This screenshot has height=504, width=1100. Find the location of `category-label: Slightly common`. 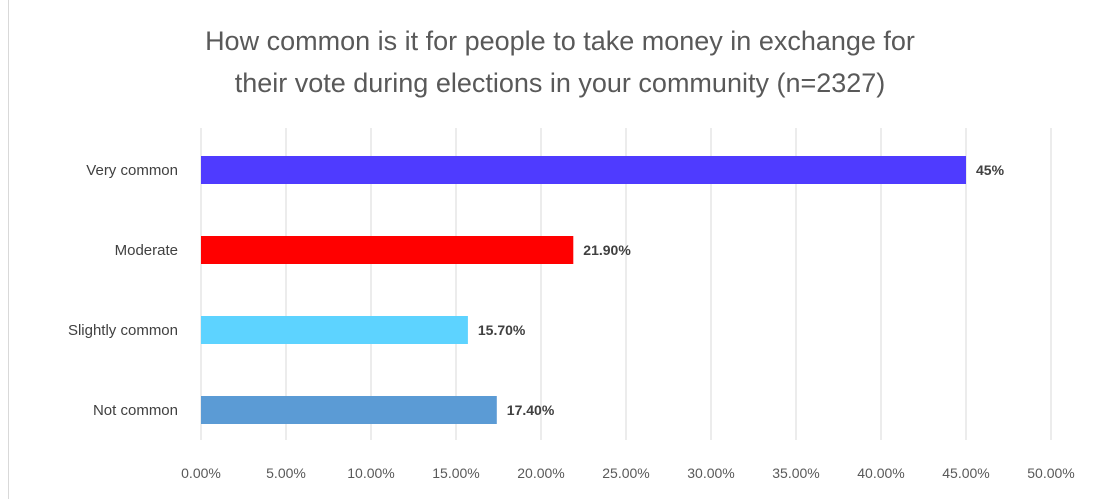

category-label: Slightly common is located at coordinates (123, 330).